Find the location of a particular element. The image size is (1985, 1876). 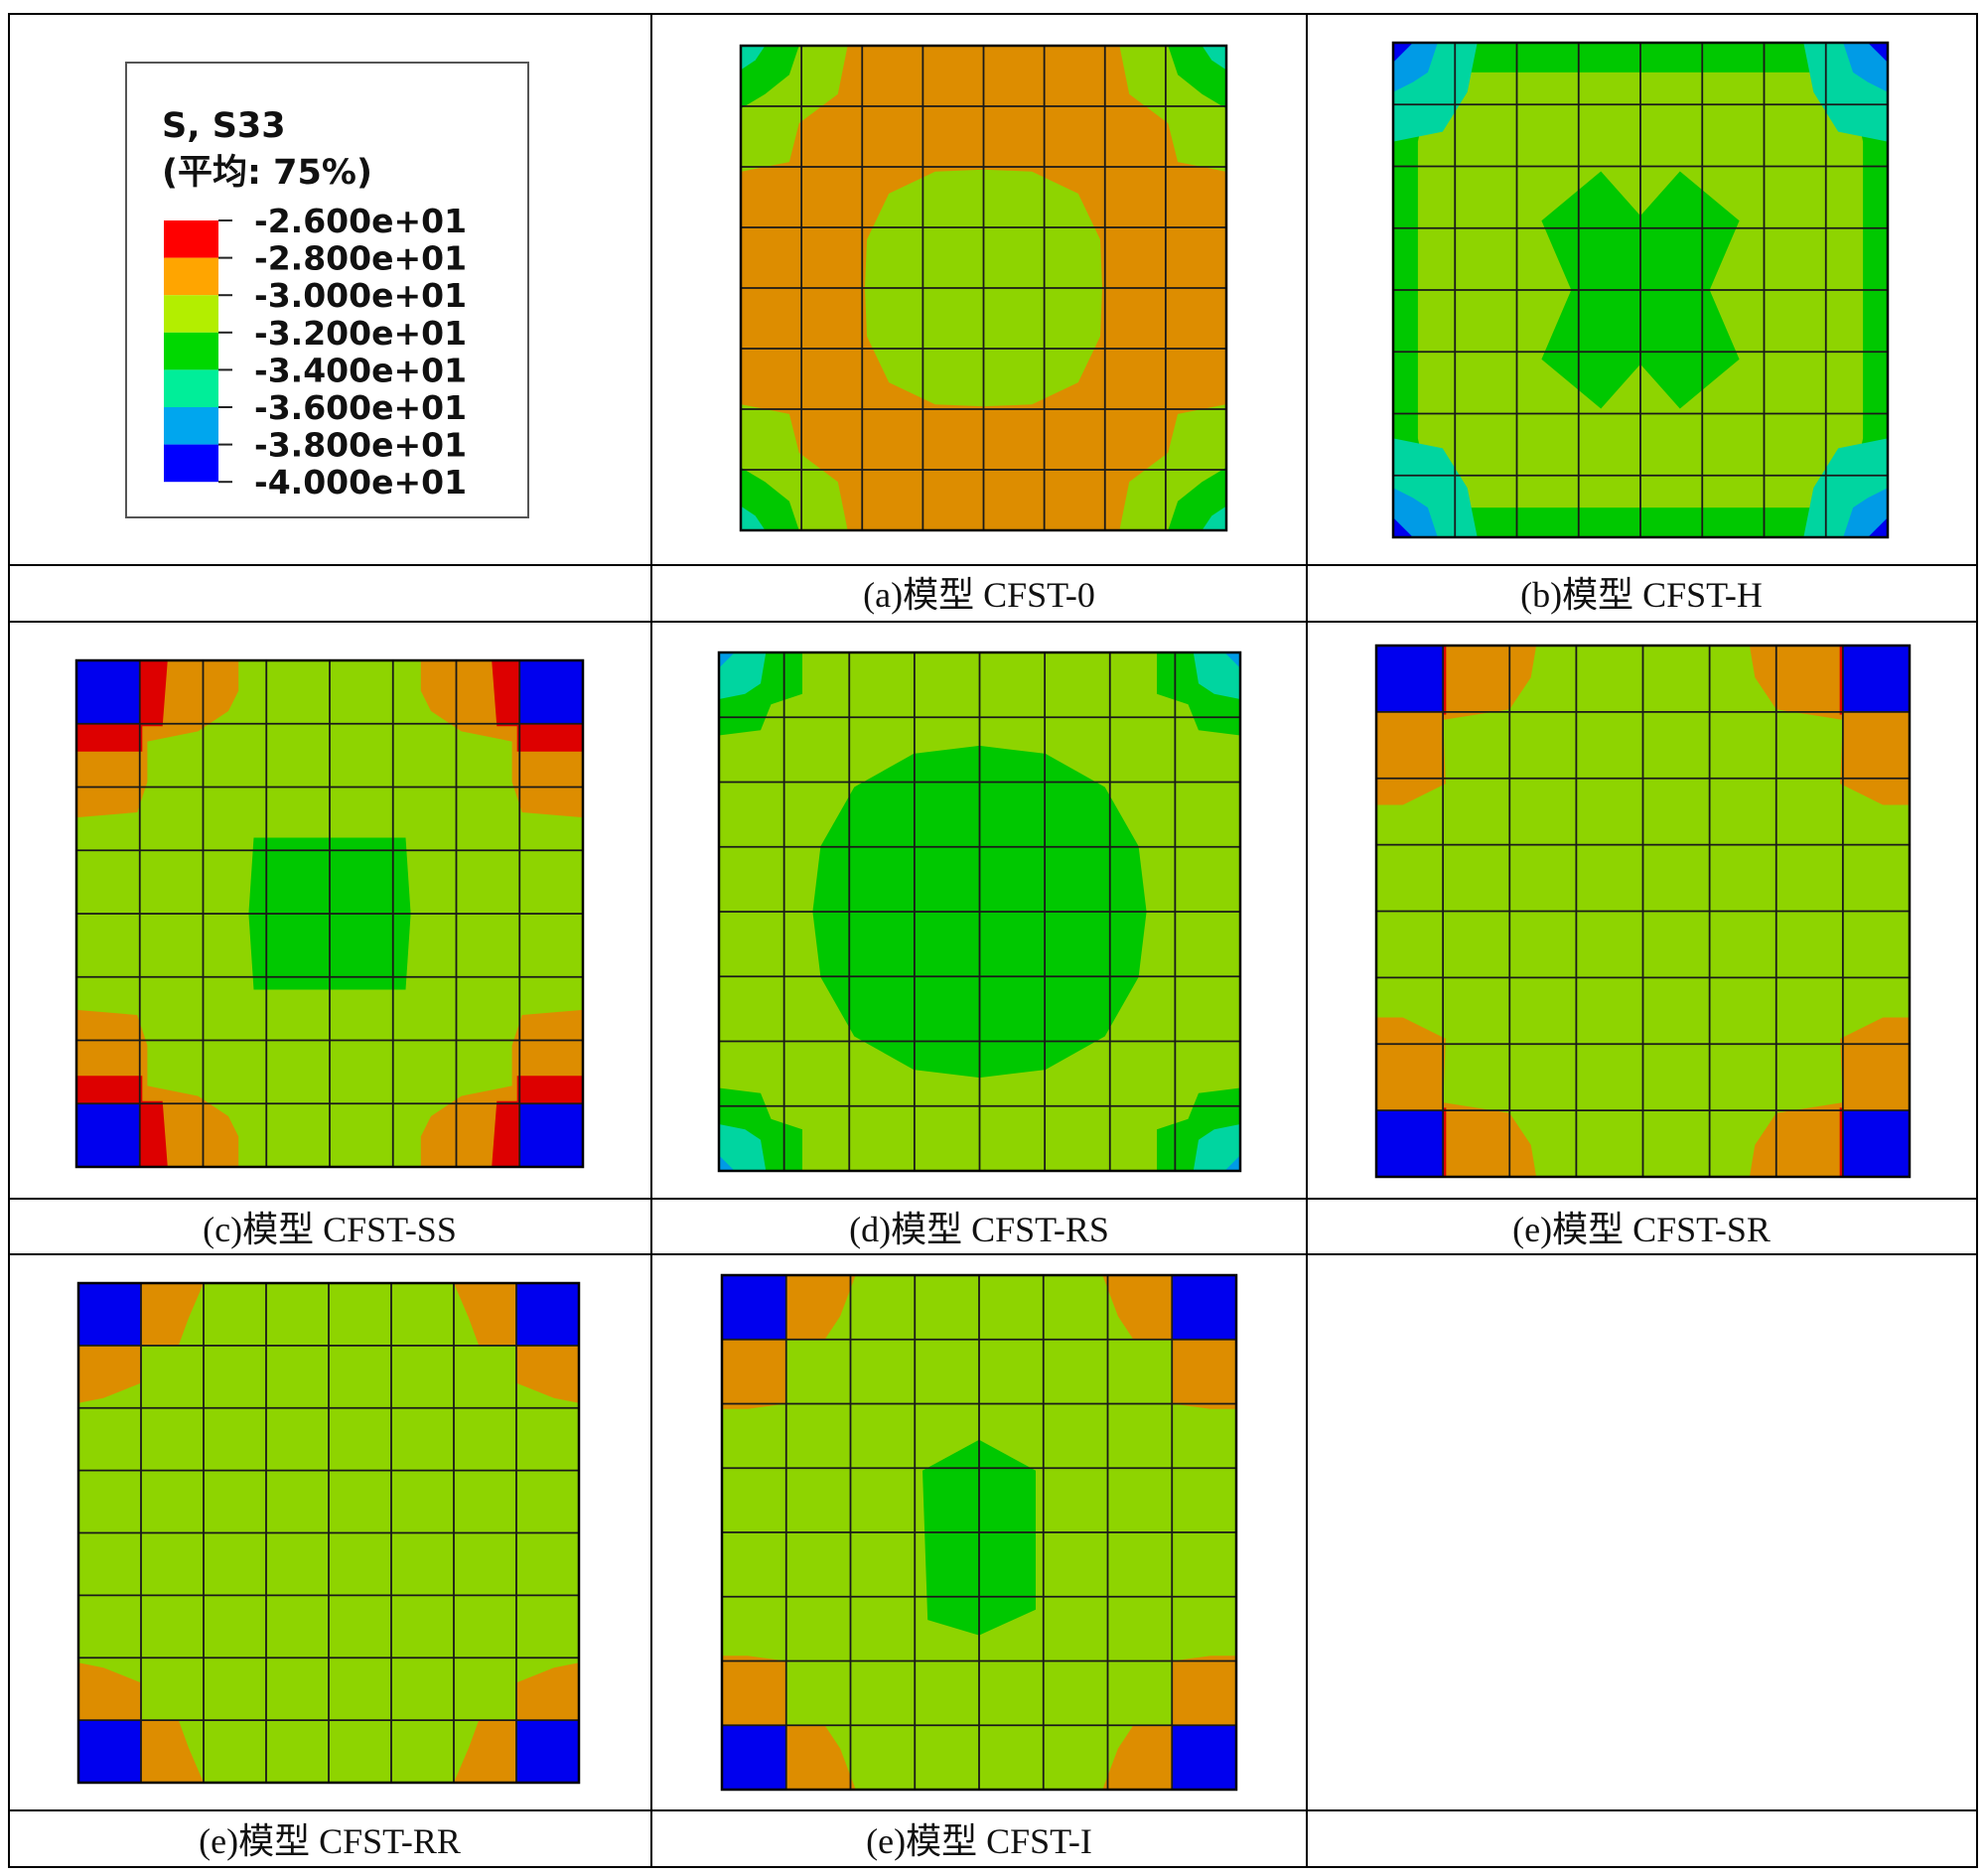

panel-cfst-rr is located at coordinates (329, 1533).